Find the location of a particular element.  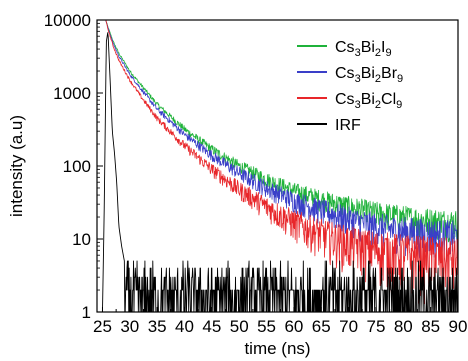

x-tick-label: 65 is located at coordinates (321, 326).